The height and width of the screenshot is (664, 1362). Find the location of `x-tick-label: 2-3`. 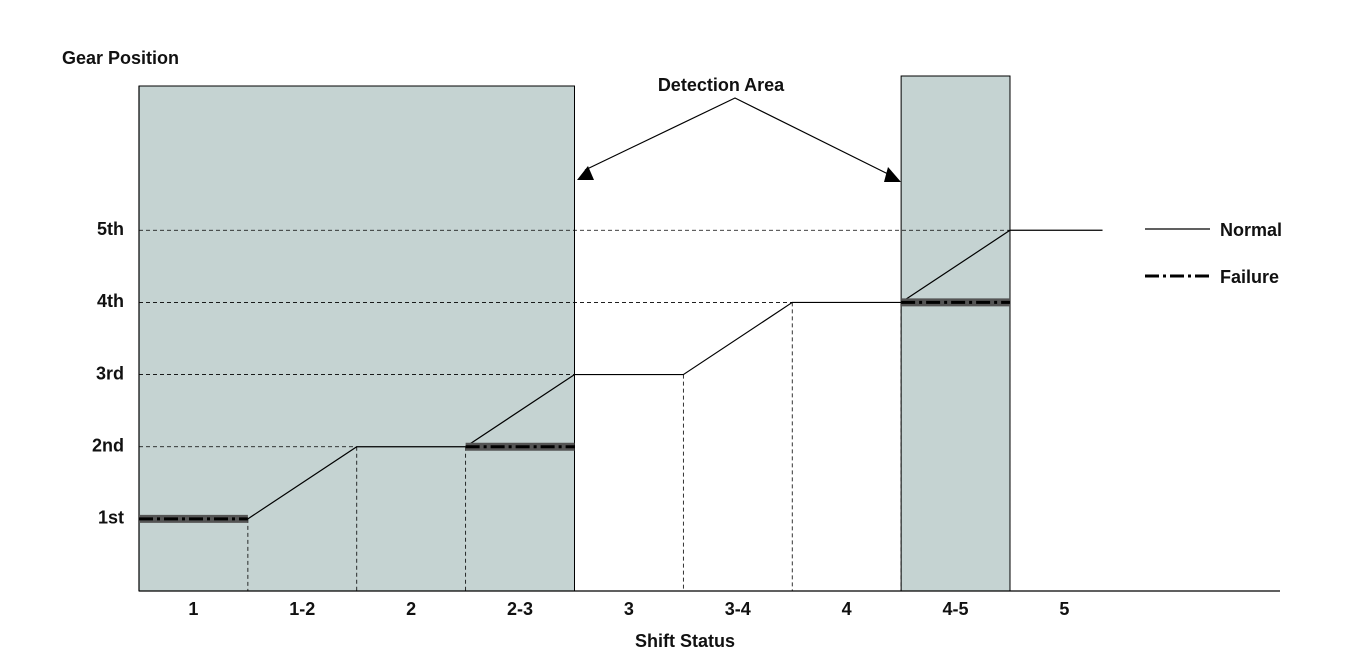

x-tick-label: 2-3 is located at coordinates (520, 609).